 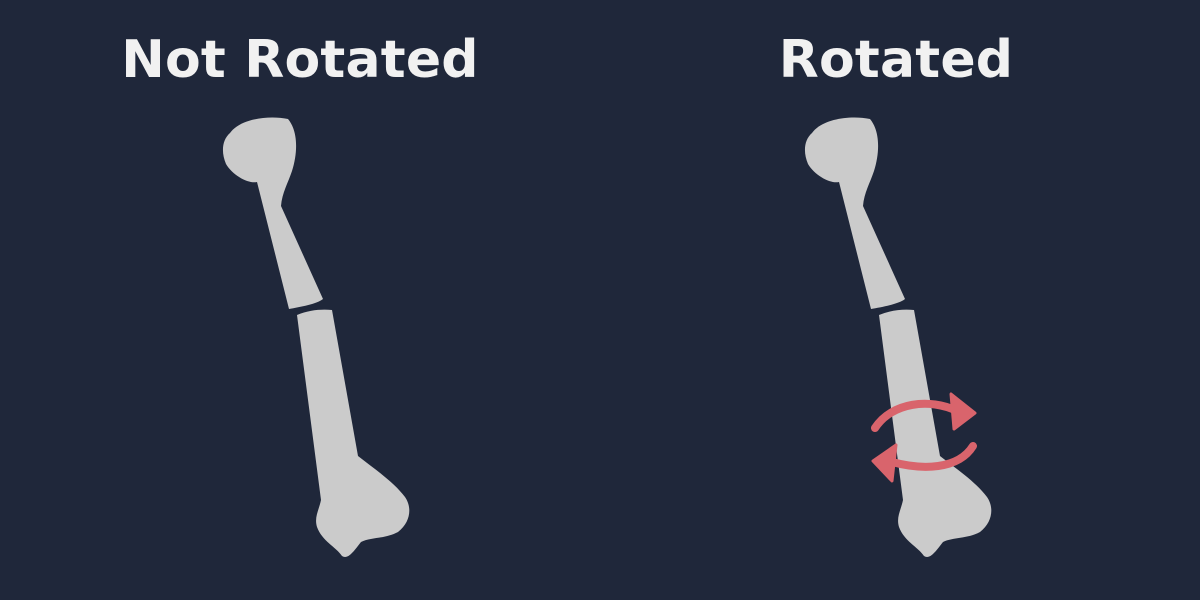 I want to click on rotation-arrow-lower, so click(x=932, y=456).